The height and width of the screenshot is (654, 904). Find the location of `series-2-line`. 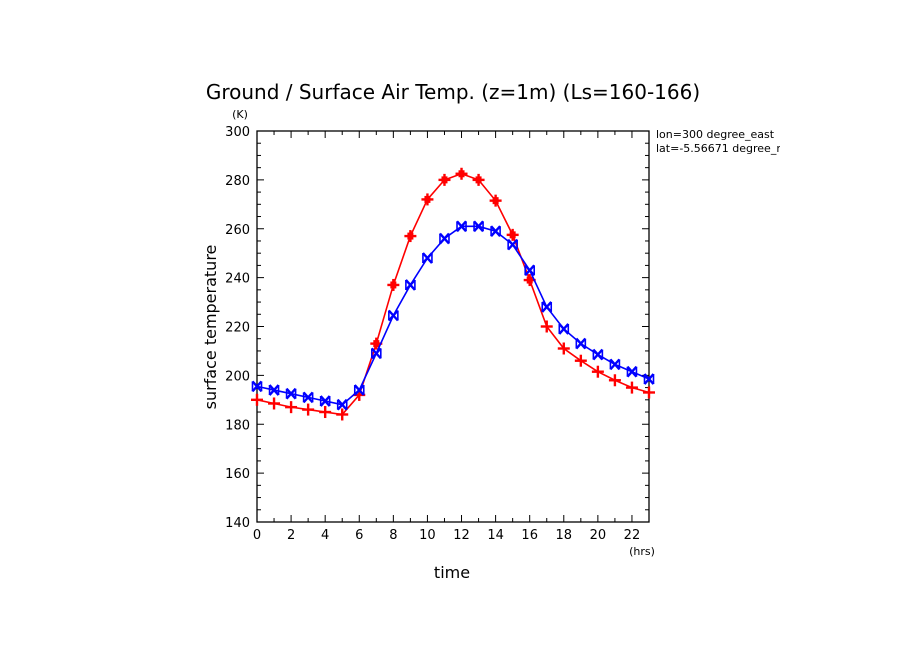

series-2-line is located at coordinates (453, 315).